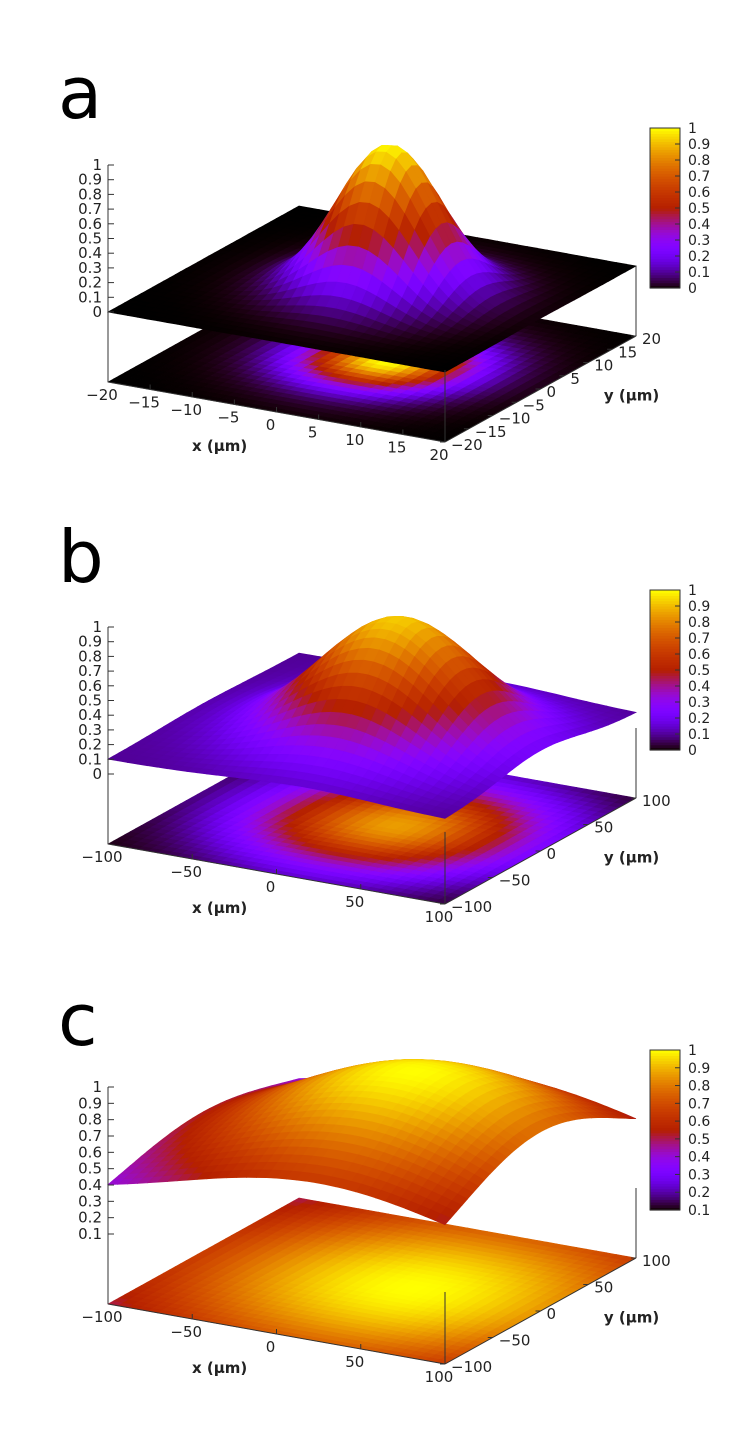 The image size is (747, 1452). Describe the element at coordinates (81, 557) in the screenshot. I see `panel-letter: b` at that location.